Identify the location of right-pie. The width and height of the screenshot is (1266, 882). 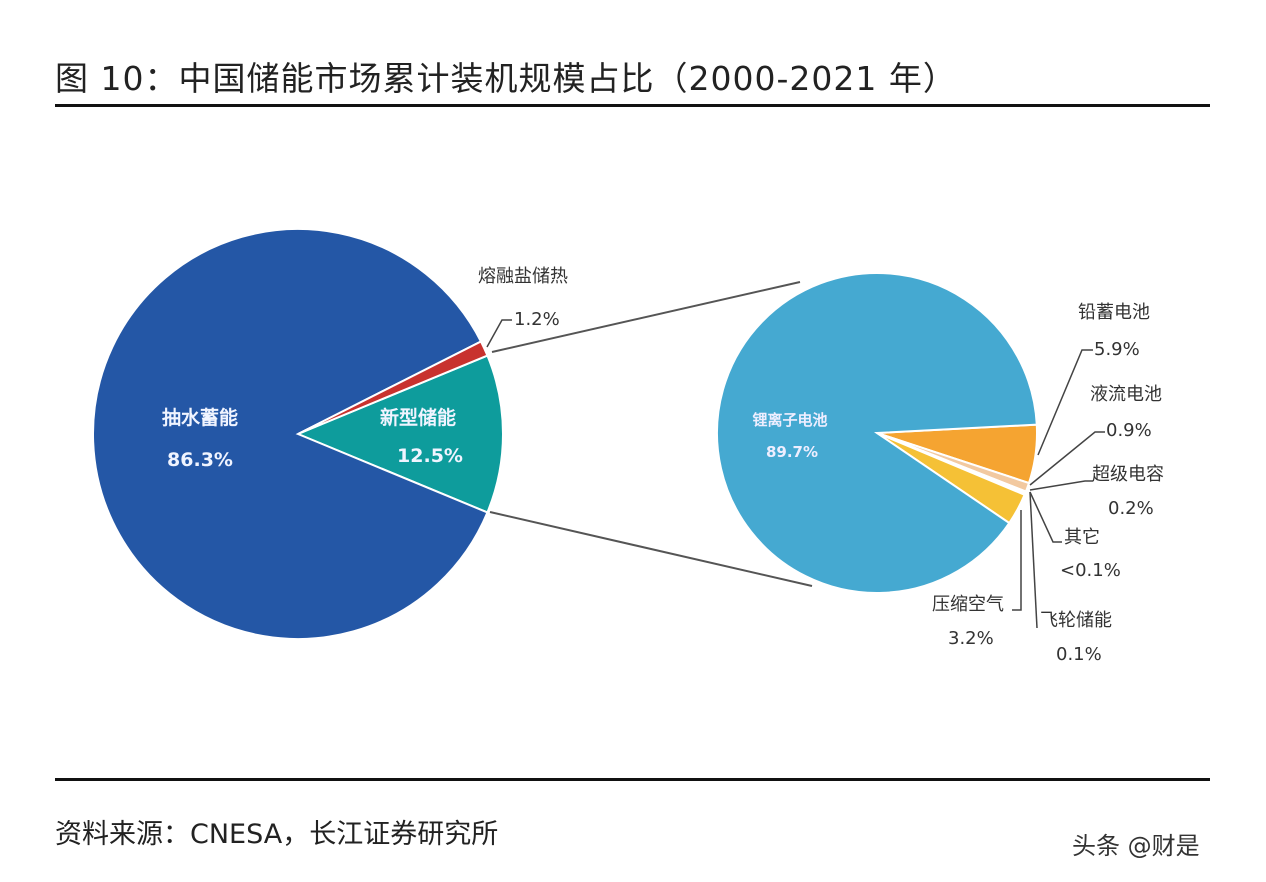
(877, 433).